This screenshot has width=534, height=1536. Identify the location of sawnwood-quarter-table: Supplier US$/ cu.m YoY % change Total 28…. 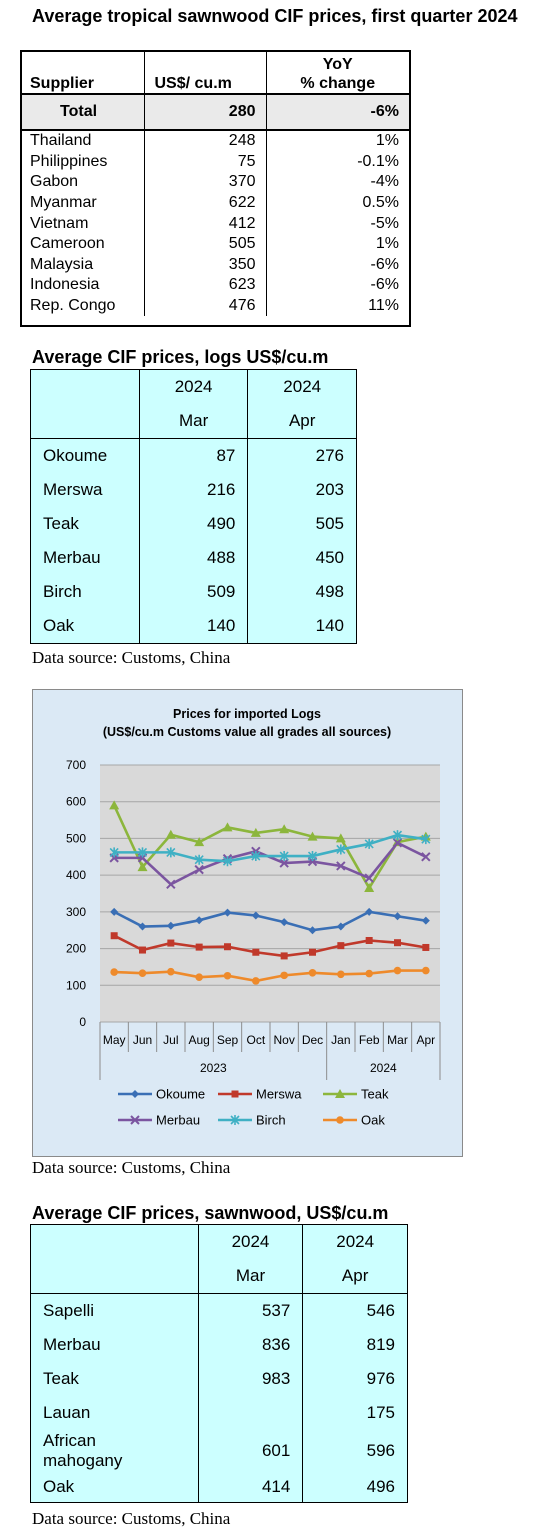
(214, 183).